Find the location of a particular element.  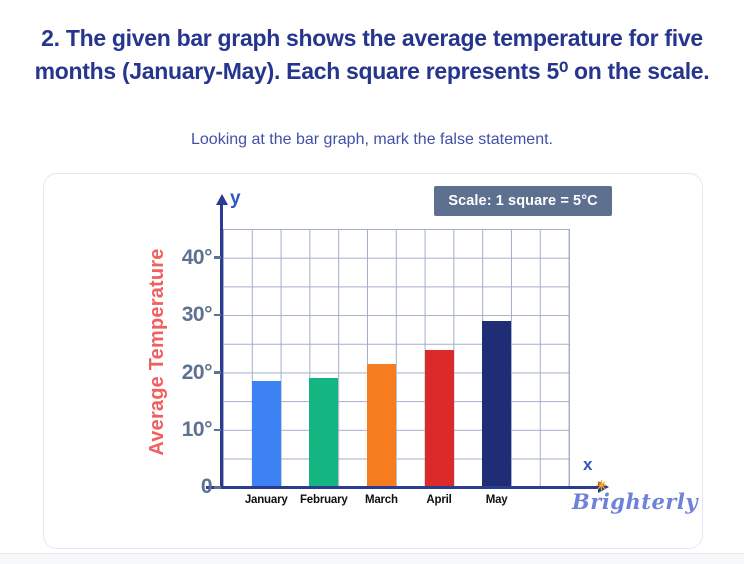

y-axis-line is located at coordinates (221, 346).